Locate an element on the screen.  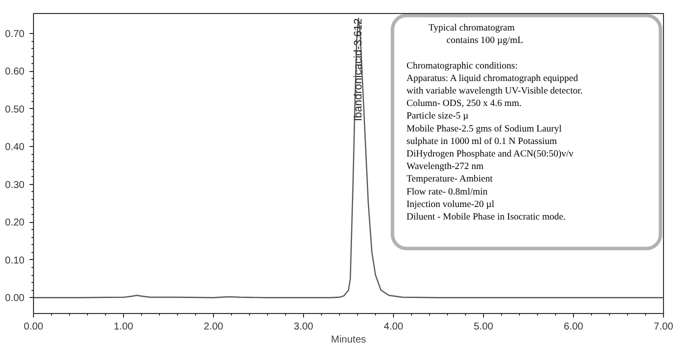
y-tick-label: 0.40 is located at coordinates (15, 148).